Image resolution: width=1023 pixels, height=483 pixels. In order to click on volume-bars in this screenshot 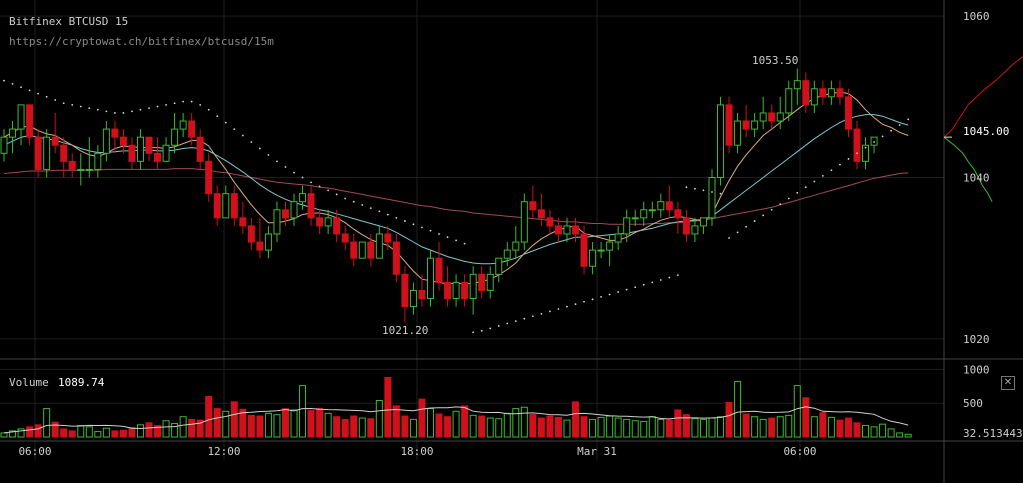, I will do `click(456, 407)`.